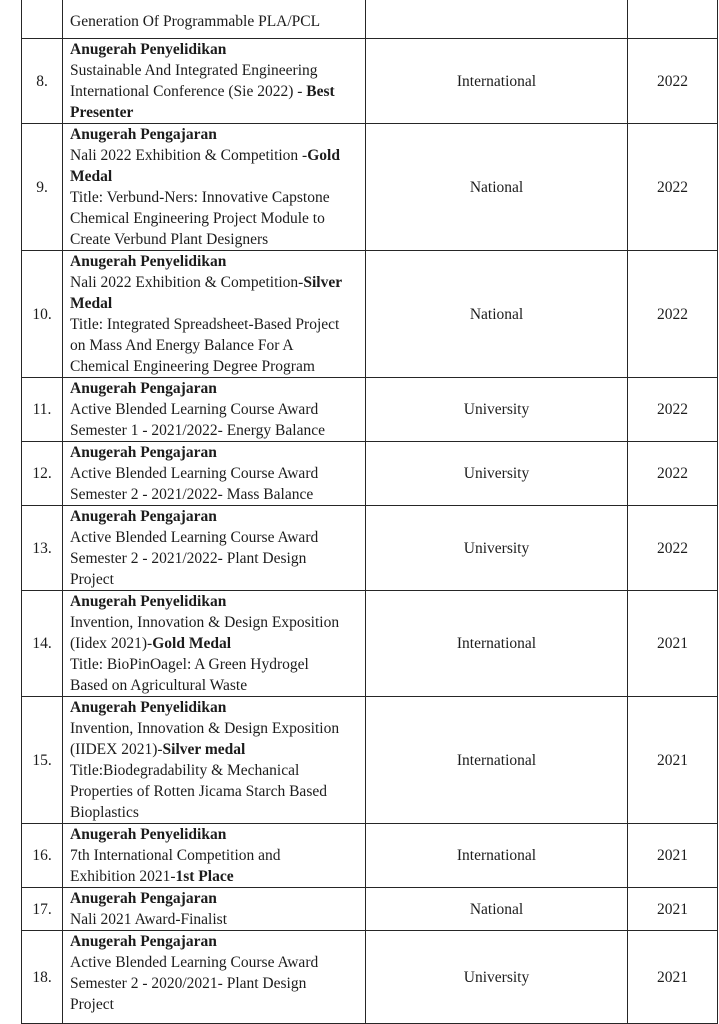 Image resolution: width=719 pixels, height=1024 pixels. What do you see at coordinates (323, 155) in the screenshot?
I see `text-segment: Gold` at bounding box center [323, 155].